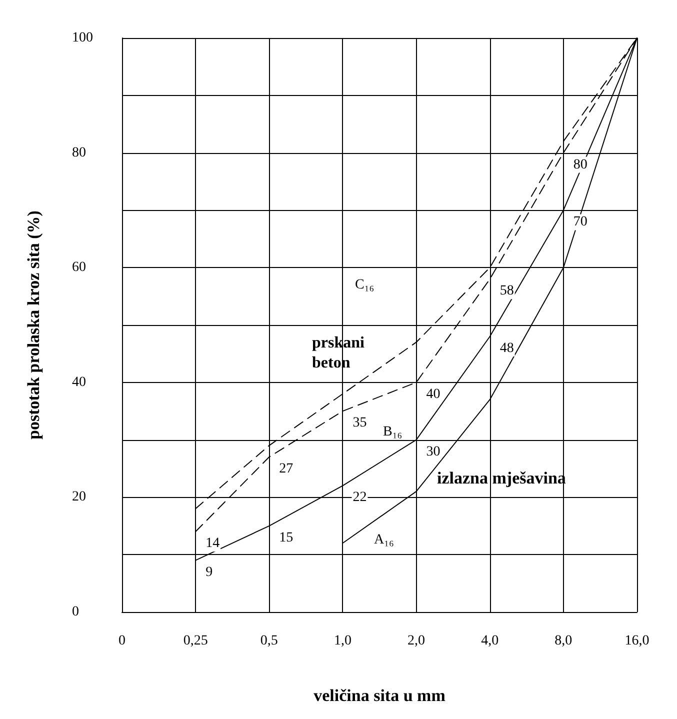 The height and width of the screenshot is (719, 677). What do you see at coordinates (79, 152) in the screenshot?
I see `y-tick-label: 80` at bounding box center [79, 152].